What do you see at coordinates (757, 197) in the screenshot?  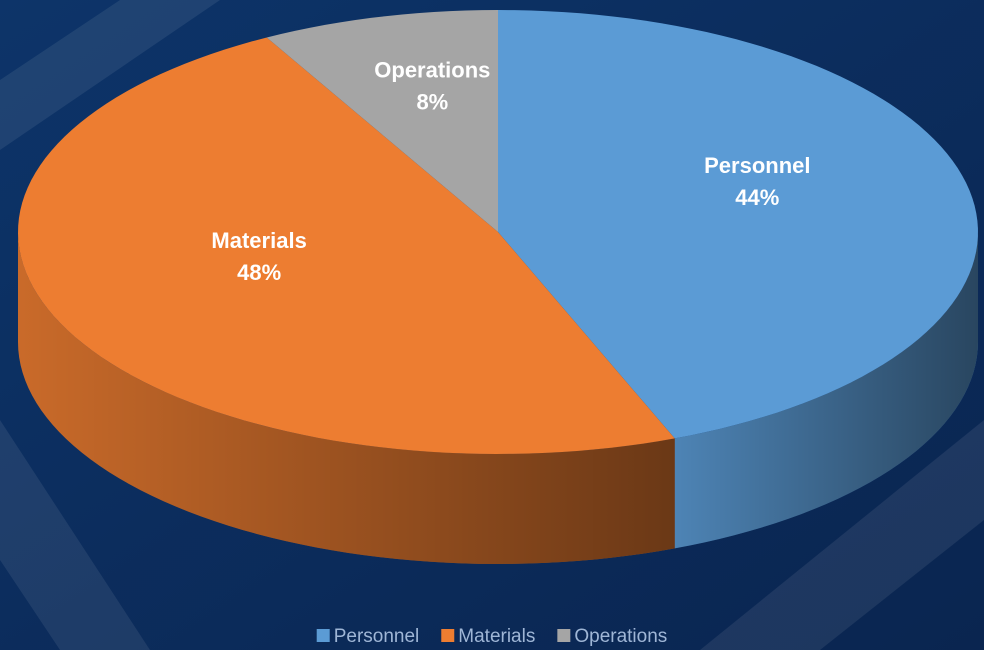 I see `data-label: 44%` at bounding box center [757, 197].